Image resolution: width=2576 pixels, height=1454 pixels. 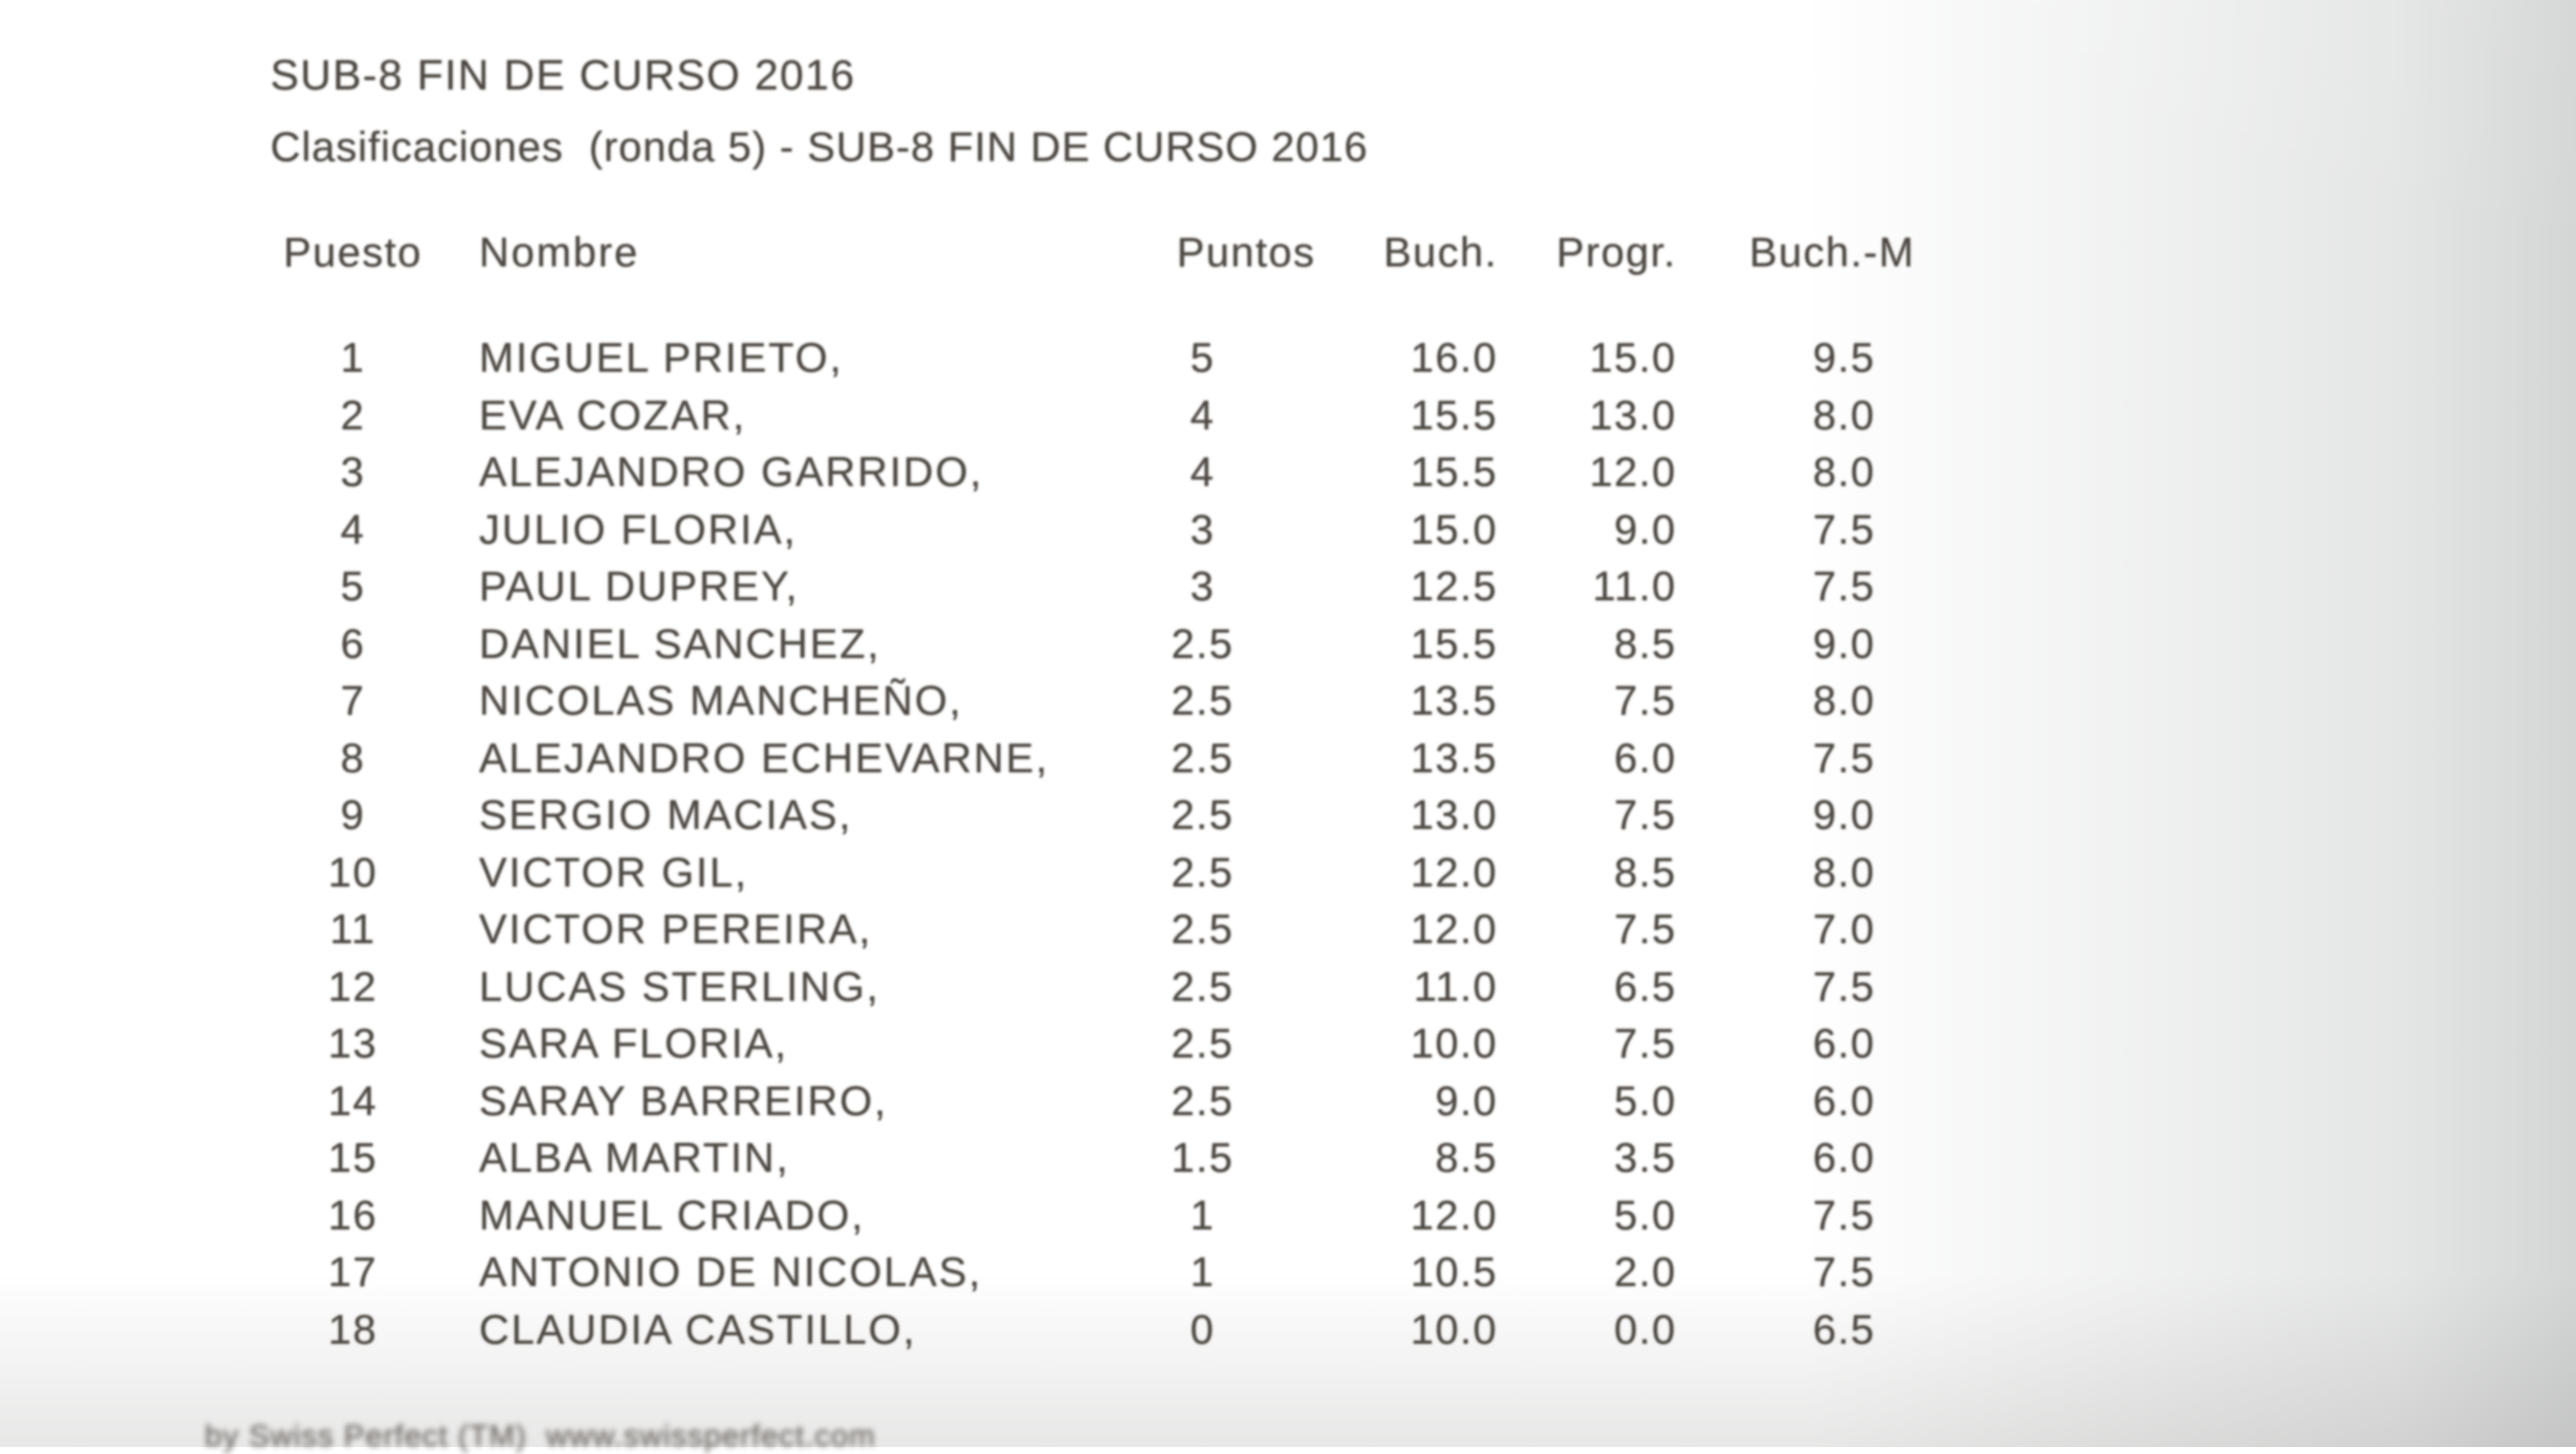 I want to click on progressive-cell: 3.5, so click(x=1645, y=1157).